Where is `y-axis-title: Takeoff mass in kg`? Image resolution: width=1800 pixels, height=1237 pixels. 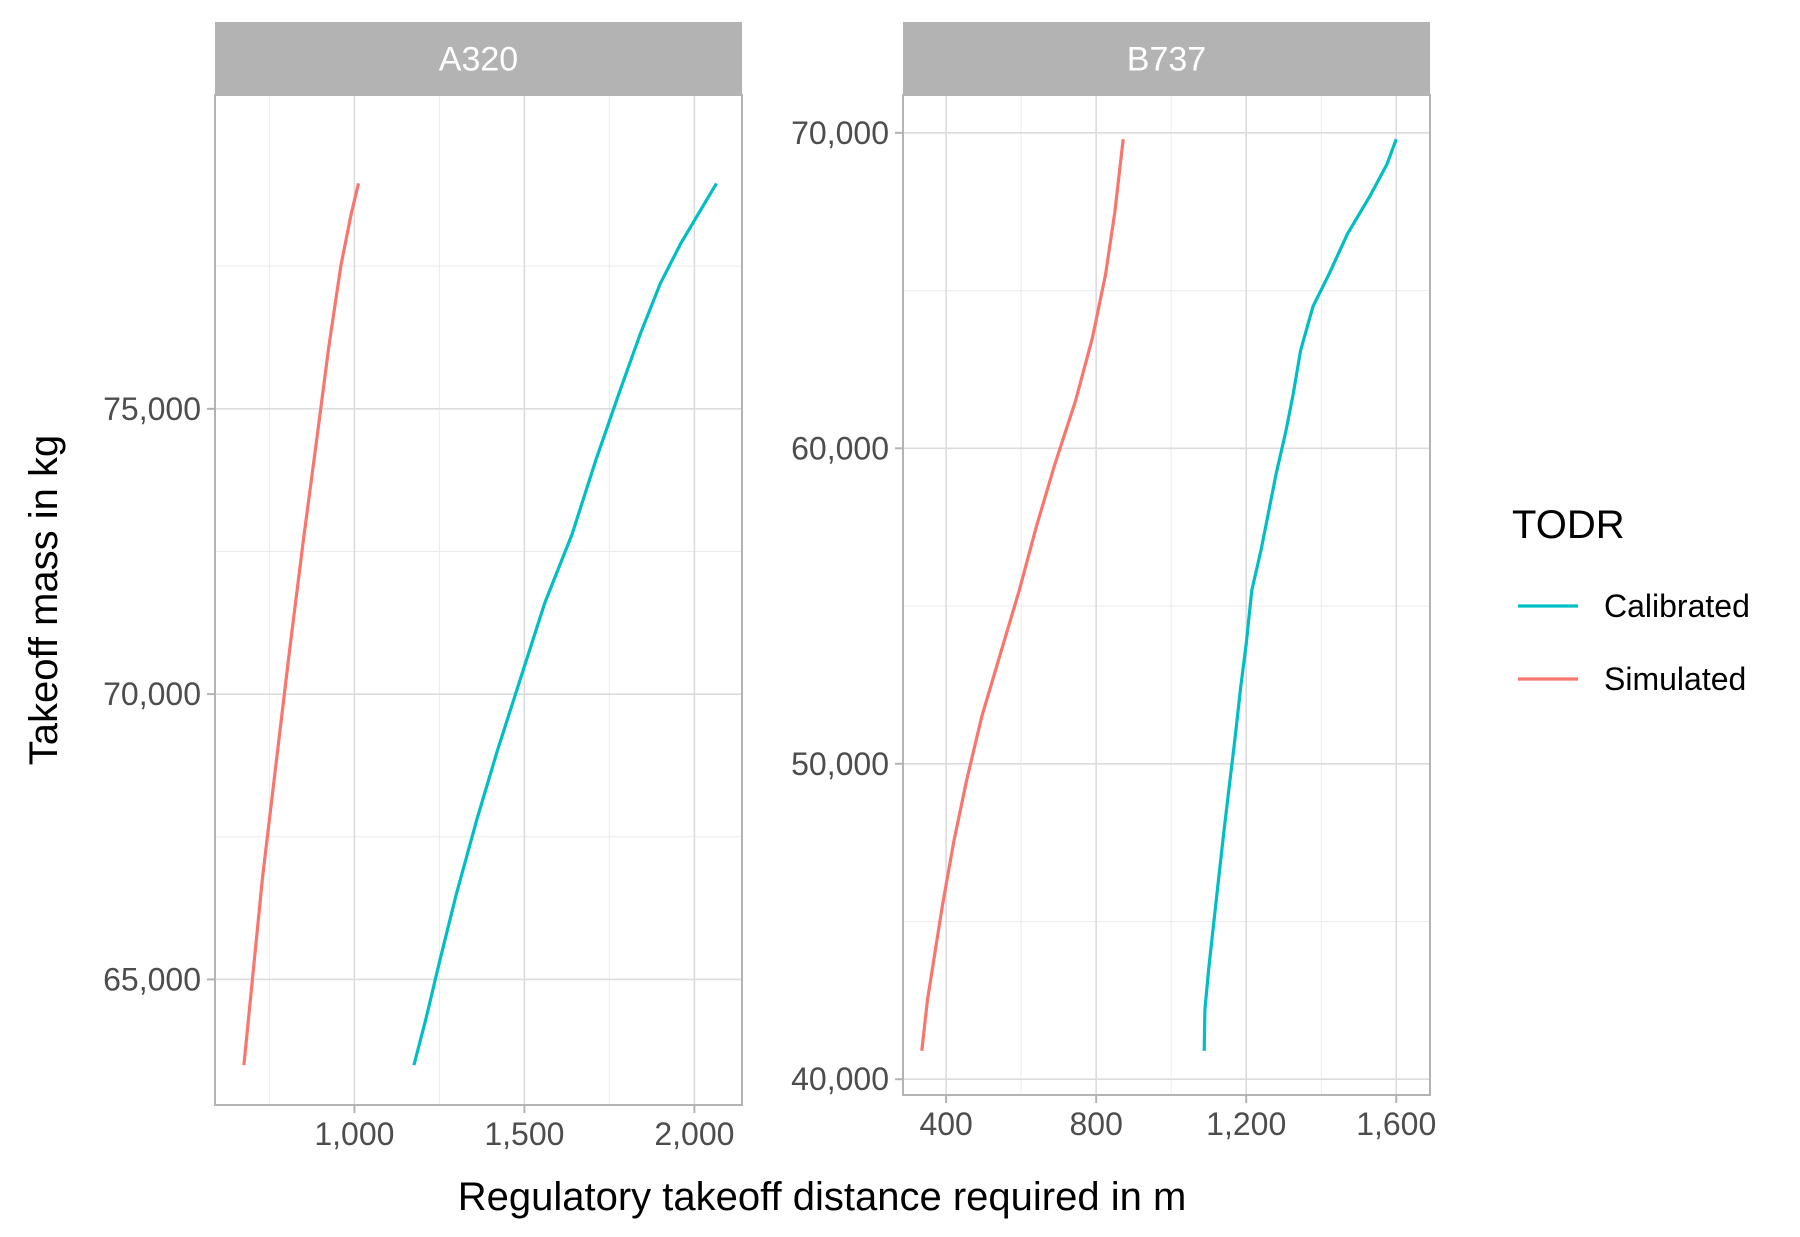
y-axis-title: Takeoff mass in kg is located at coordinates (44, 600).